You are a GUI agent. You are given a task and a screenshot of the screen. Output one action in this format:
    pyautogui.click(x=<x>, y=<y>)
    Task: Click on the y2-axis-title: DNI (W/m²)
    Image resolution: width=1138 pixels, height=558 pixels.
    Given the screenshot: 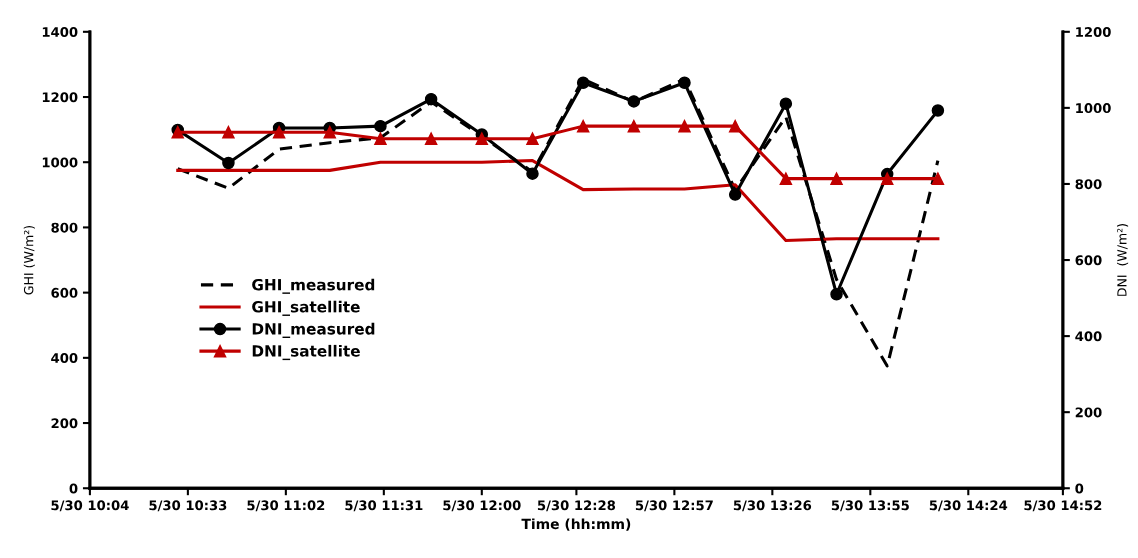 What is the action you would take?
    pyautogui.click(x=1122, y=260)
    